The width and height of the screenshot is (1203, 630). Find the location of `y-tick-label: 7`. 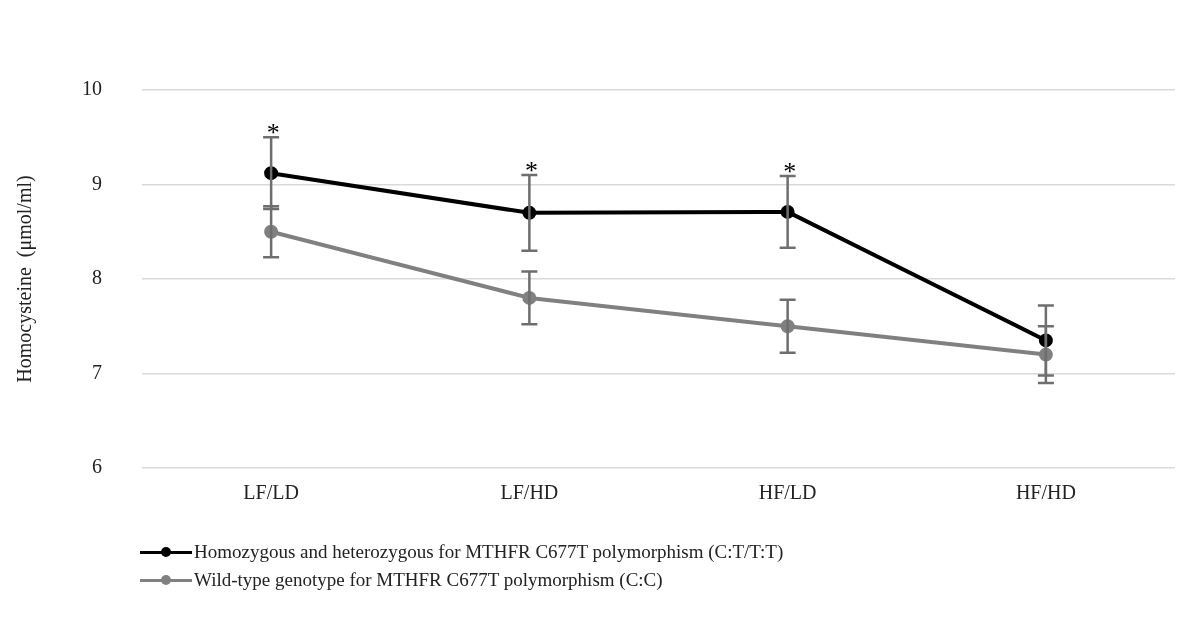

y-tick-label: 7 is located at coordinates (97, 371).